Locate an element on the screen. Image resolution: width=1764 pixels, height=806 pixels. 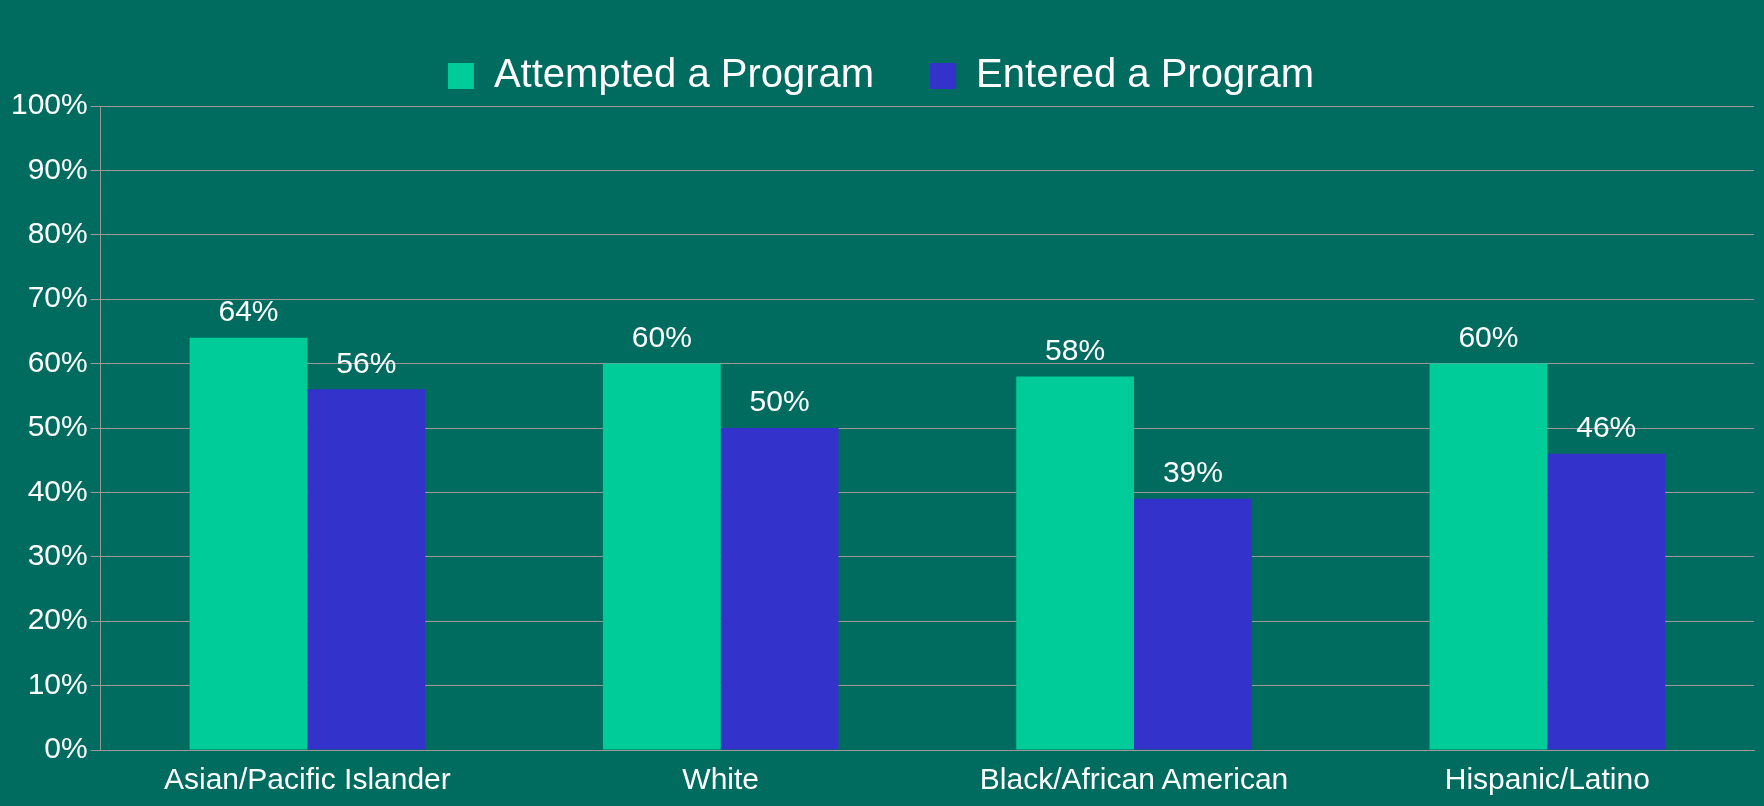
x-tick-label: White is located at coordinates (721, 779).